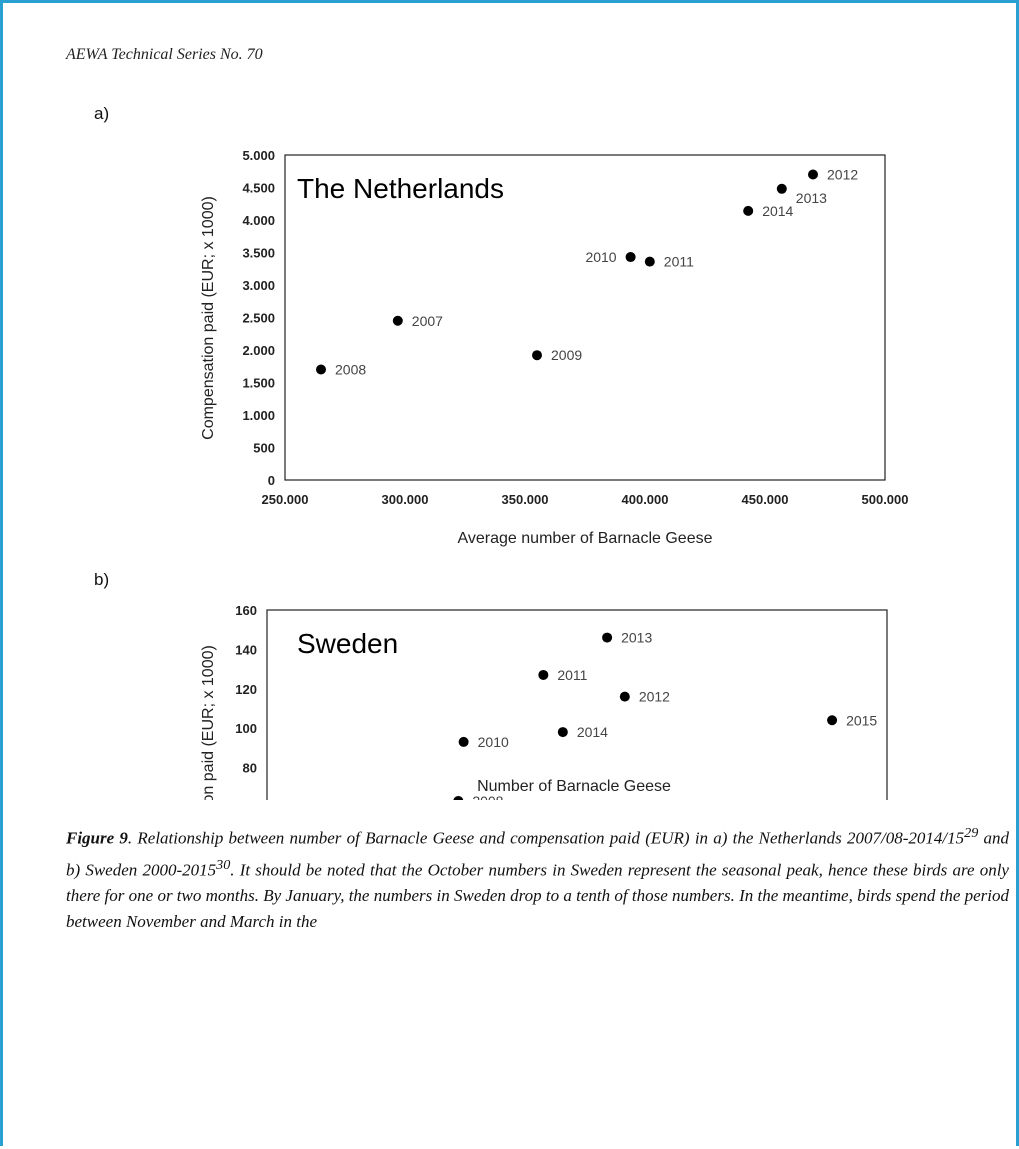 The height and width of the screenshot is (1149, 1019). I want to click on y-tick-label-a: 4.000, so click(258, 220).